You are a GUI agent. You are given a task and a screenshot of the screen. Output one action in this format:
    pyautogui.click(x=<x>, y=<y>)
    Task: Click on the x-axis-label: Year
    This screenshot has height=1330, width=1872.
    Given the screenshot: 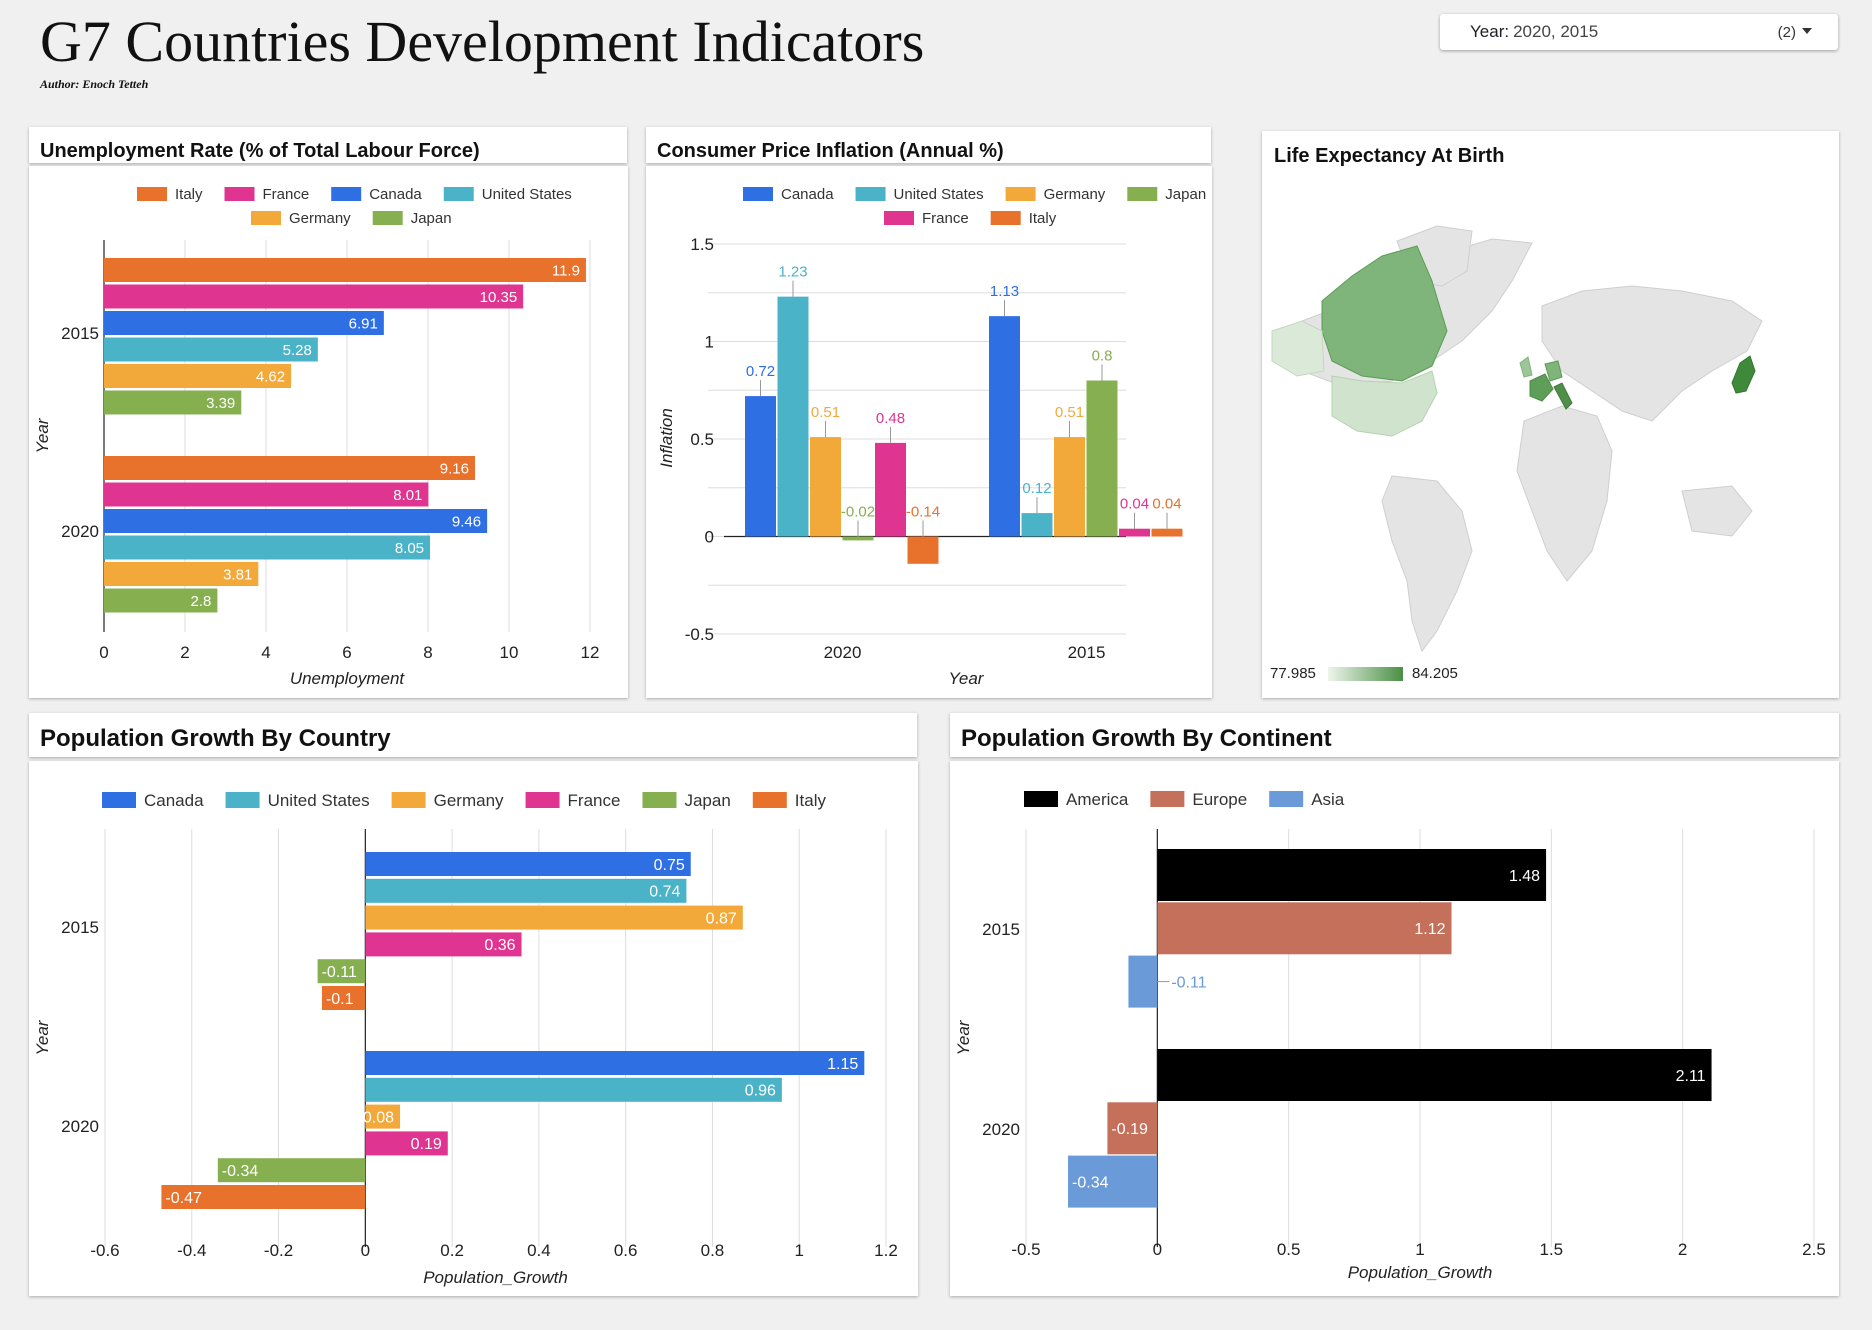 What is the action you would take?
    pyautogui.click(x=967, y=678)
    